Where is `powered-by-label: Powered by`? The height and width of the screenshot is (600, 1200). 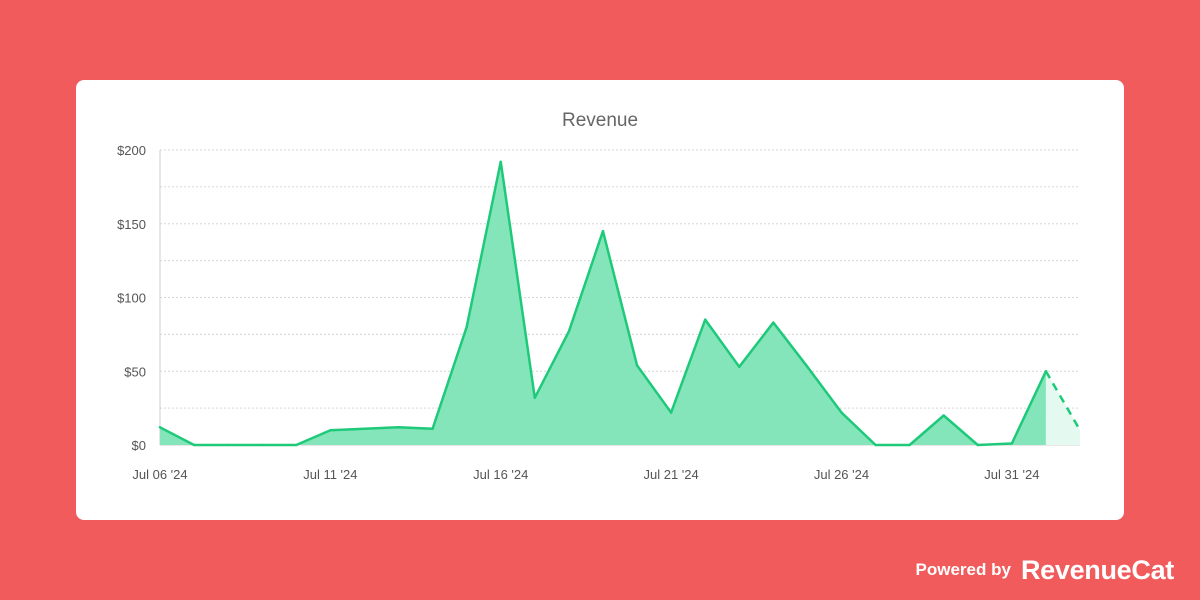 powered-by-label: Powered by is located at coordinates (963, 569).